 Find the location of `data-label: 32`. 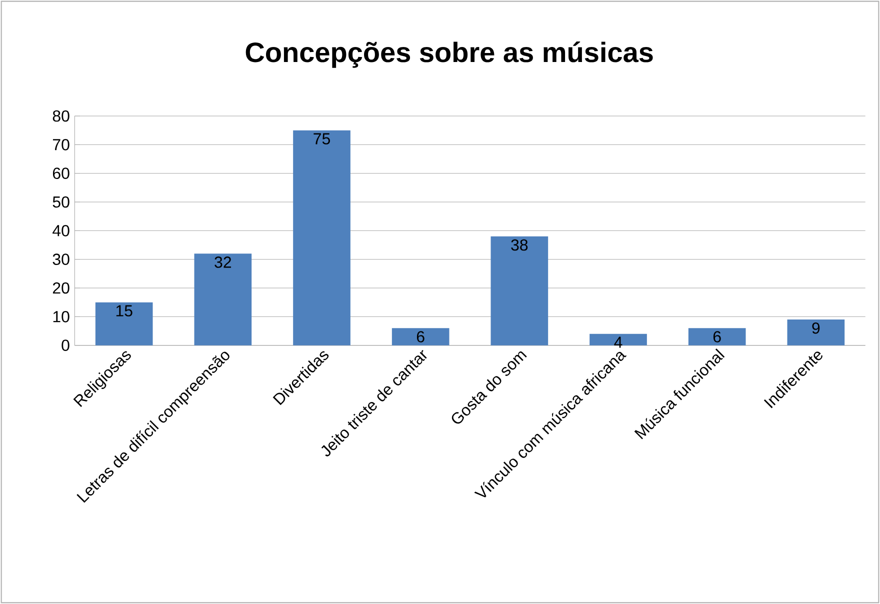

data-label: 32 is located at coordinates (223, 262).